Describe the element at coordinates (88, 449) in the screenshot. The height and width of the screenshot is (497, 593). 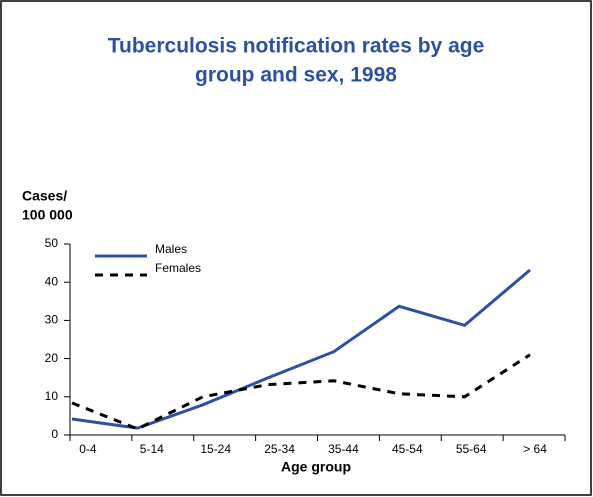
I see `x-tick-label: 0-4` at that location.